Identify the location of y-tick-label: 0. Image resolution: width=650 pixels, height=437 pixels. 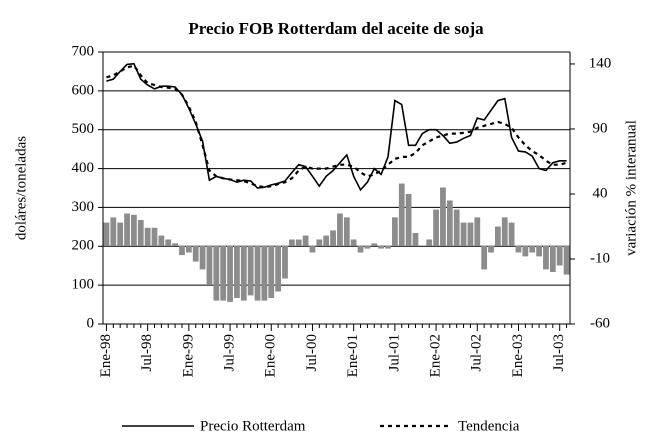
(91, 323).